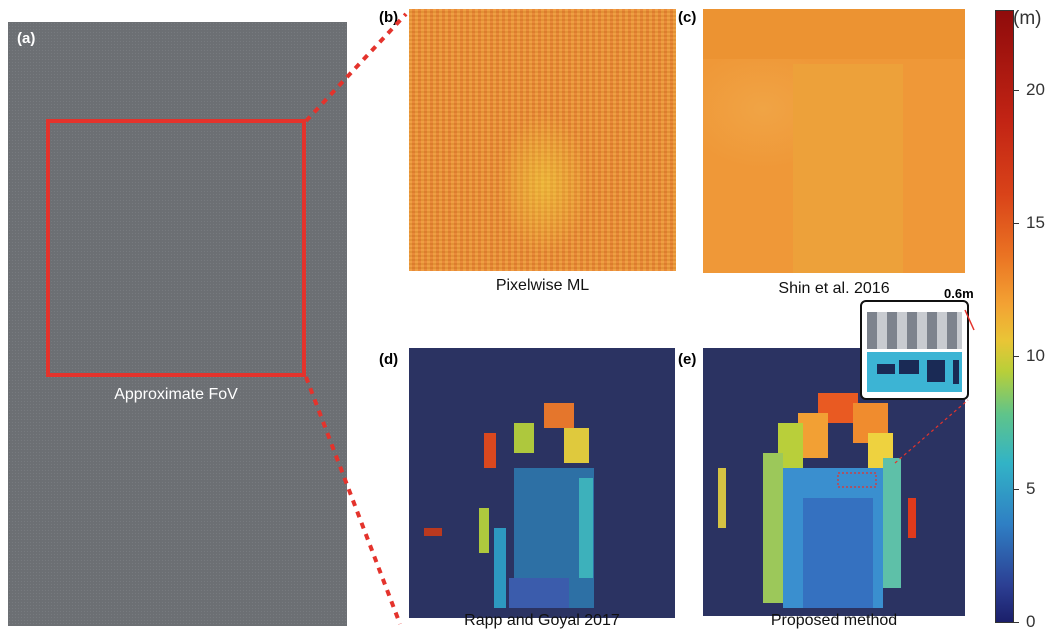 The width and height of the screenshot is (1049, 636). I want to click on colorbar-unit: (m), so click(1027, 19).